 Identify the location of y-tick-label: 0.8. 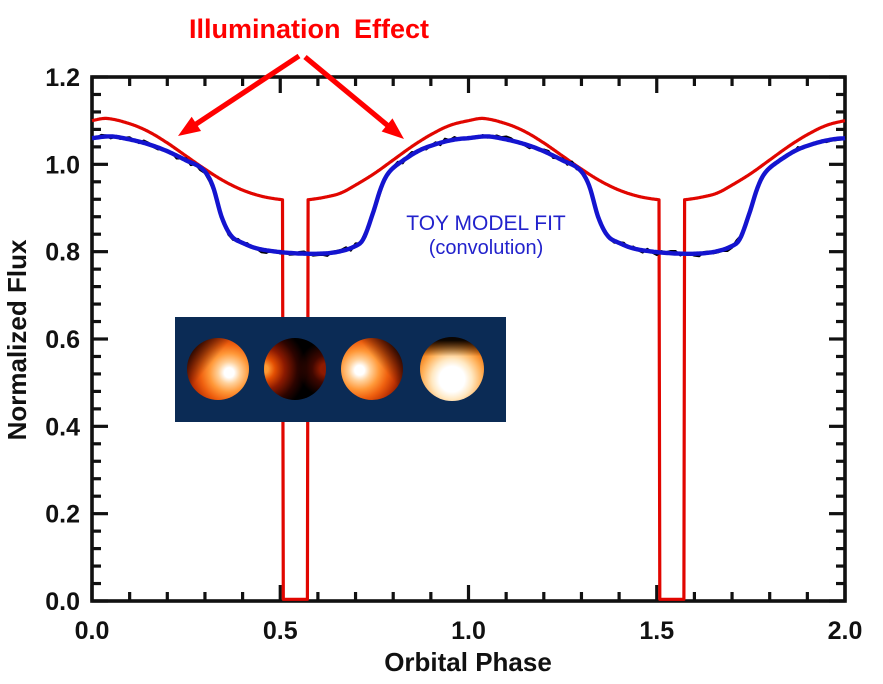
(62, 253).